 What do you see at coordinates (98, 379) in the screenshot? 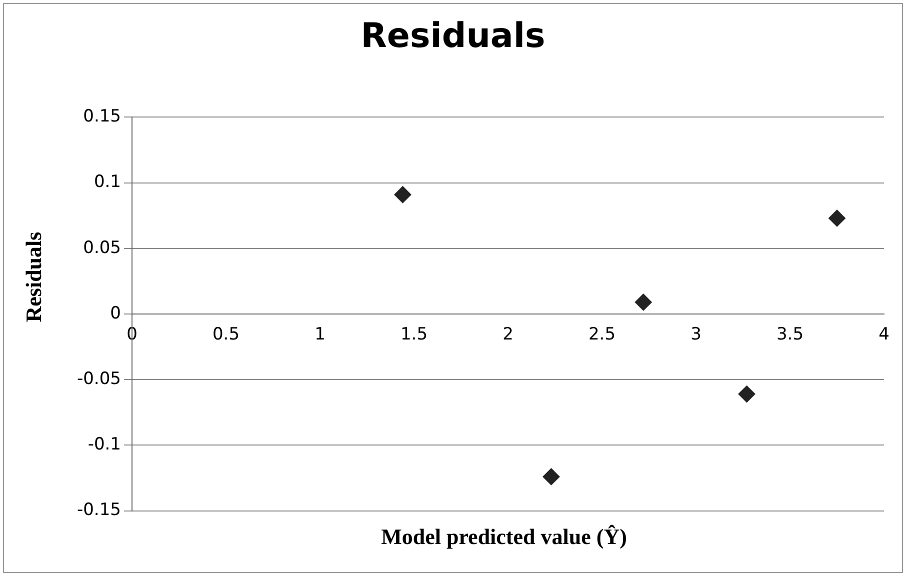
I see `y-tick-label: -0.05` at bounding box center [98, 379].